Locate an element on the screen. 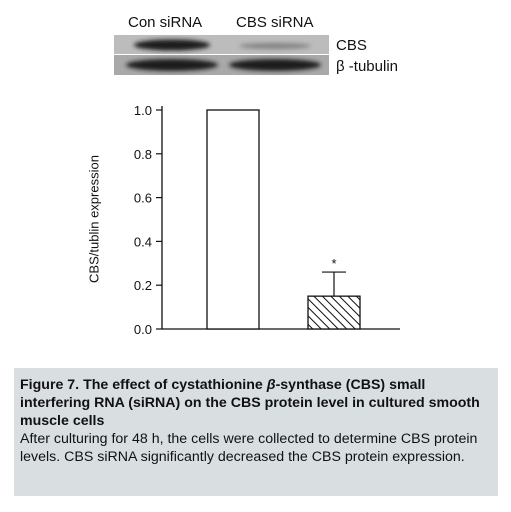 This screenshot has height=512, width=511. band-label-tubulin: β -tubulin is located at coordinates (367, 66).